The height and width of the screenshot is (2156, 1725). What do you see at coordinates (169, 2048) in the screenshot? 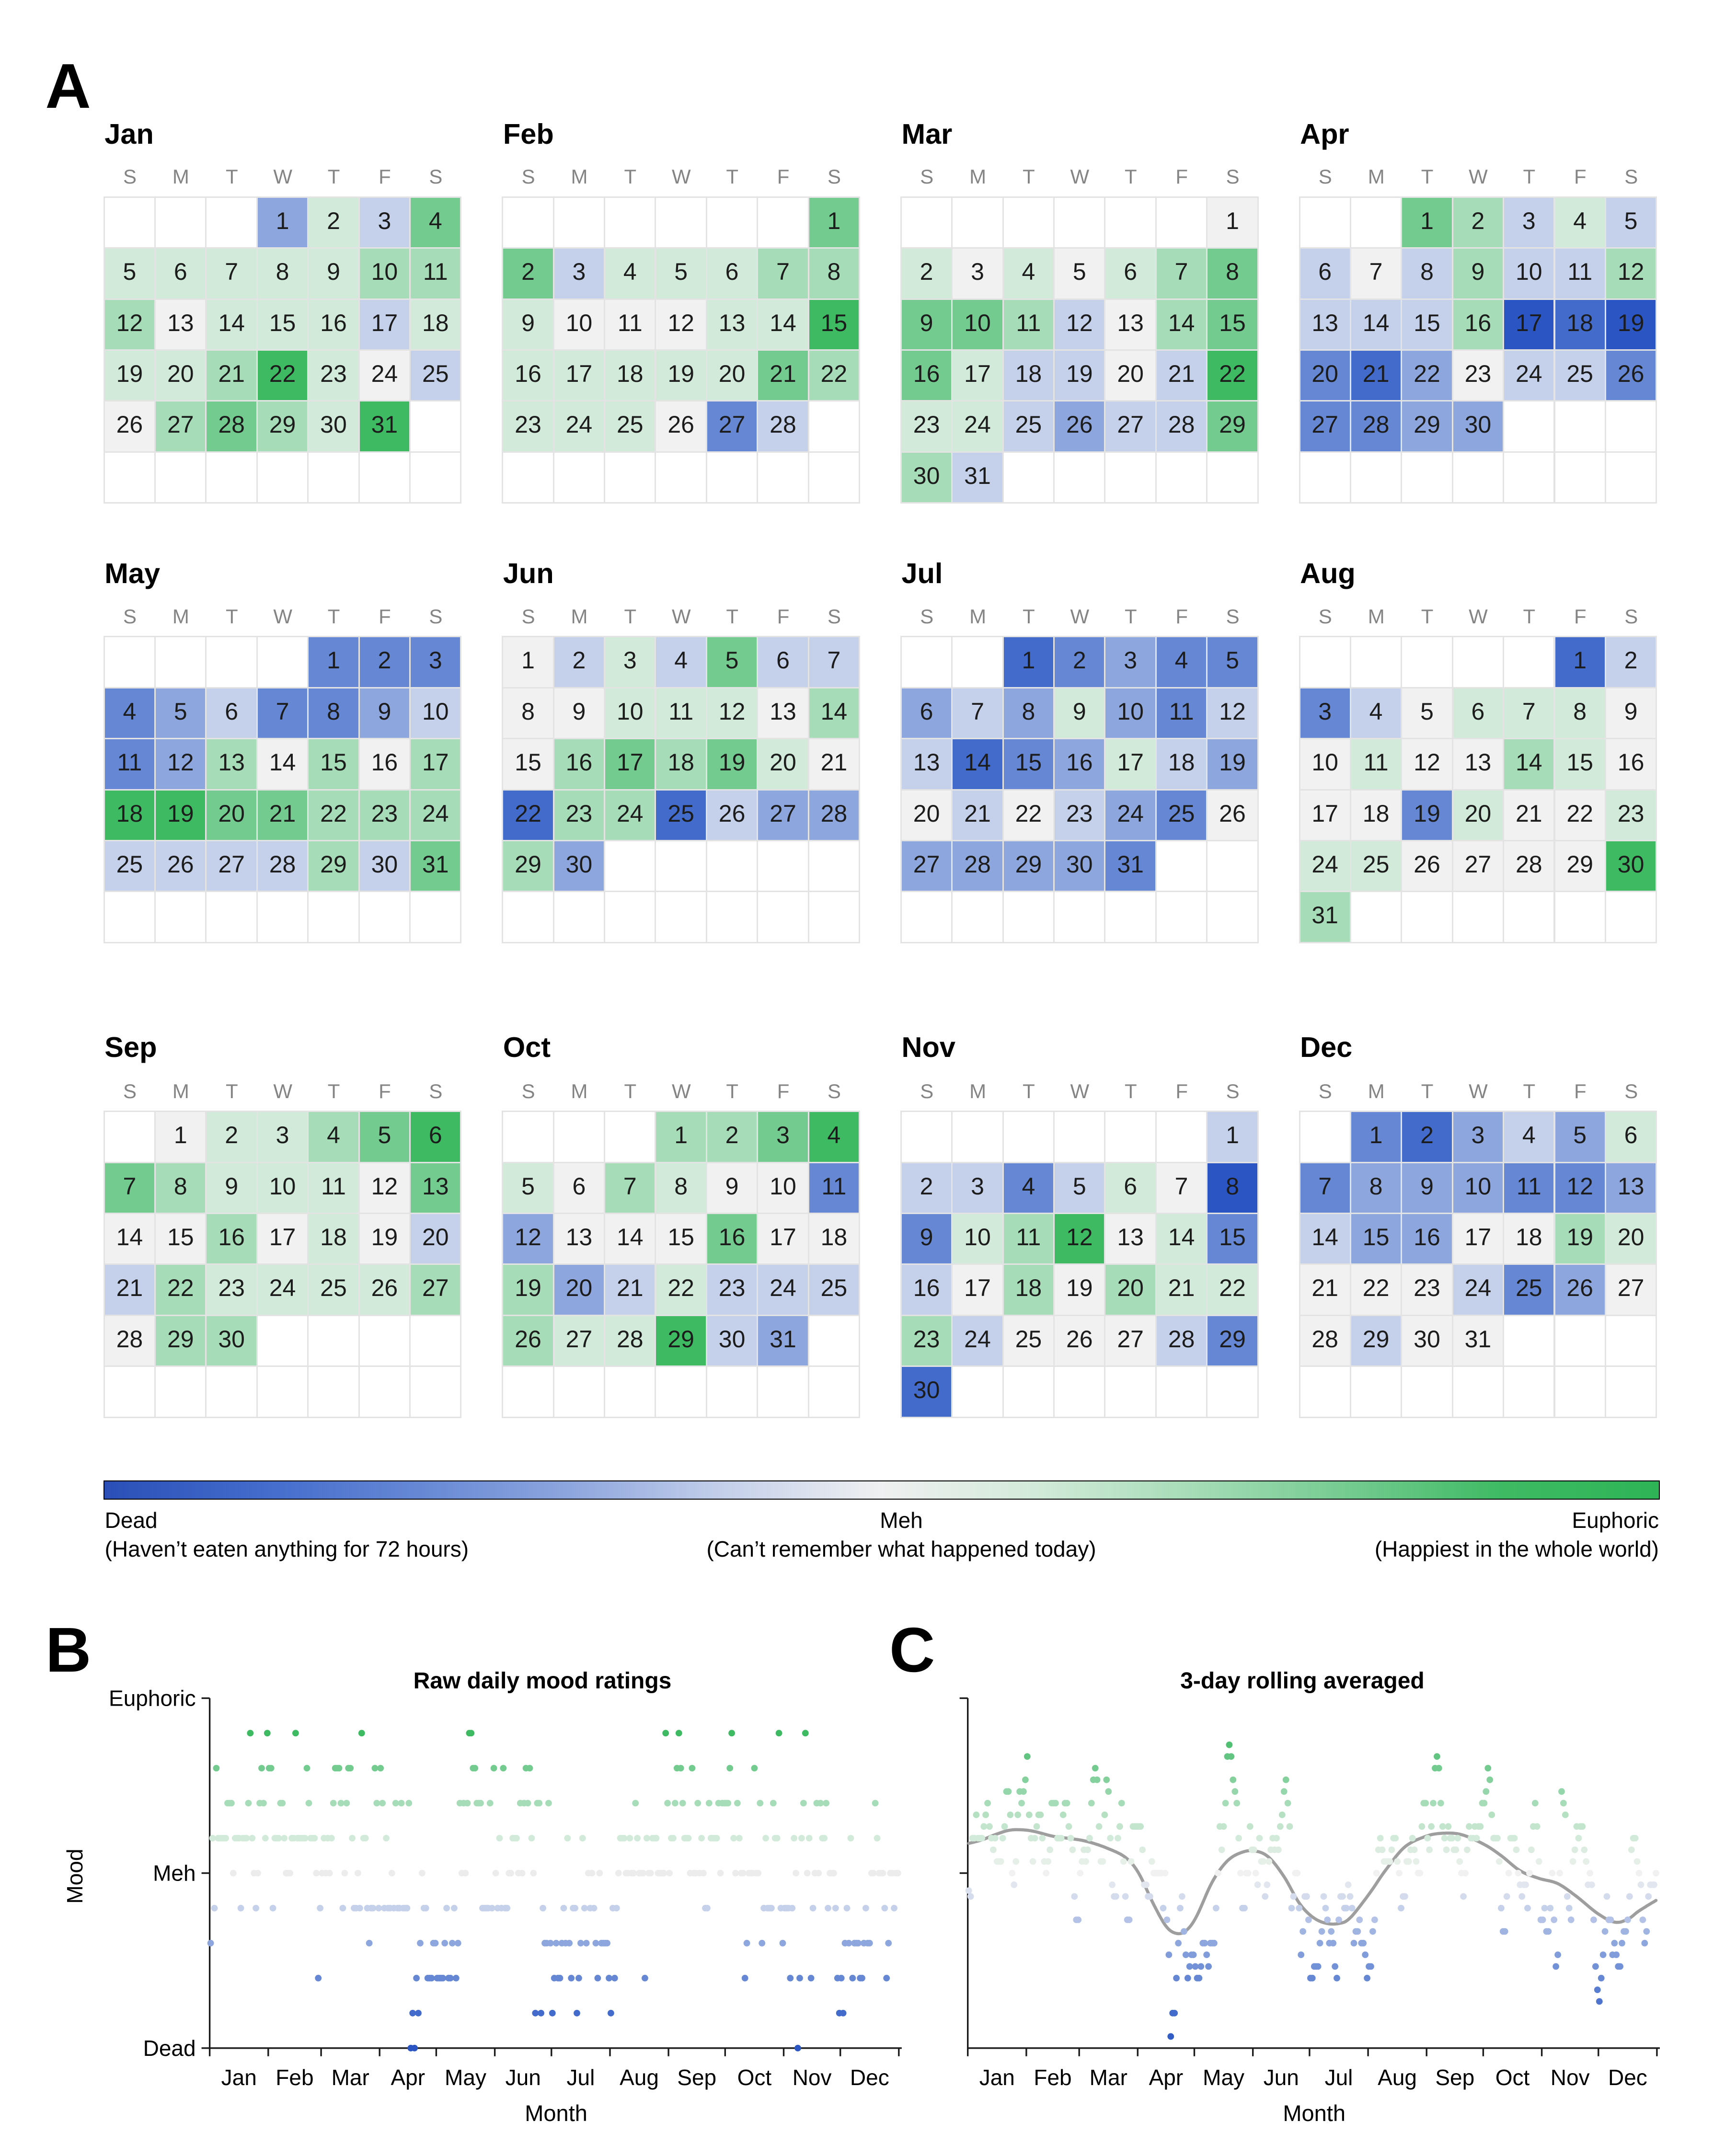
I see `svg-text: Dead` at bounding box center [169, 2048].